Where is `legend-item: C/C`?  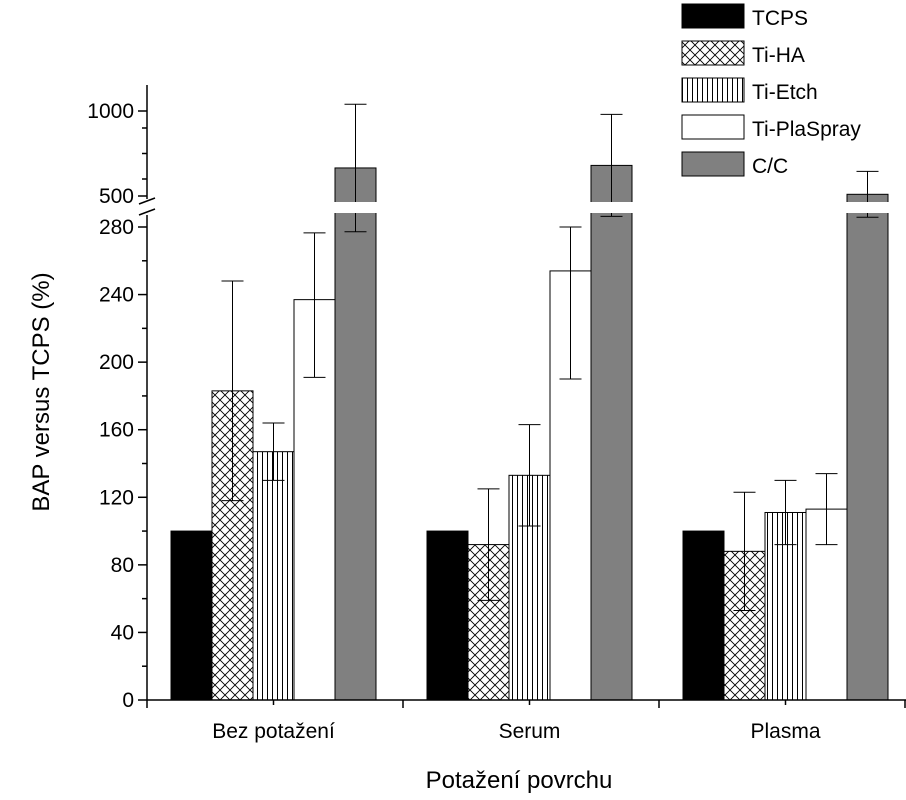
legend-item: C/C is located at coordinates (734, 164).